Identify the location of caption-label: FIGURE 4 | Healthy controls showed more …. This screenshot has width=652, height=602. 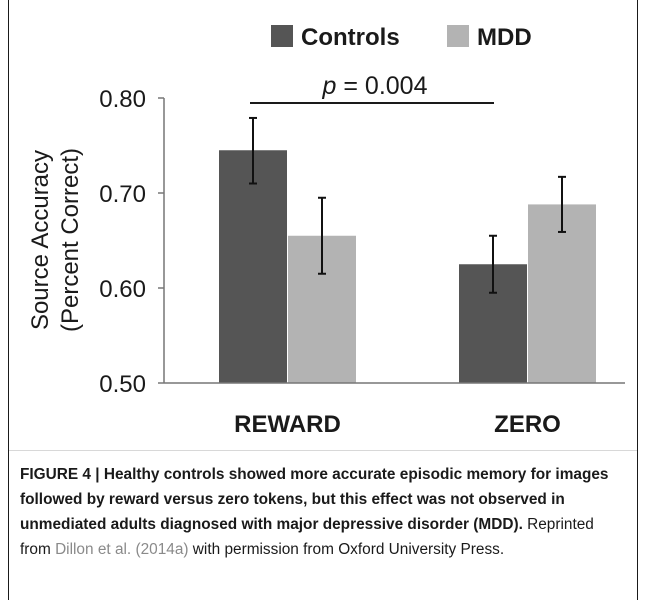
(314, 499).